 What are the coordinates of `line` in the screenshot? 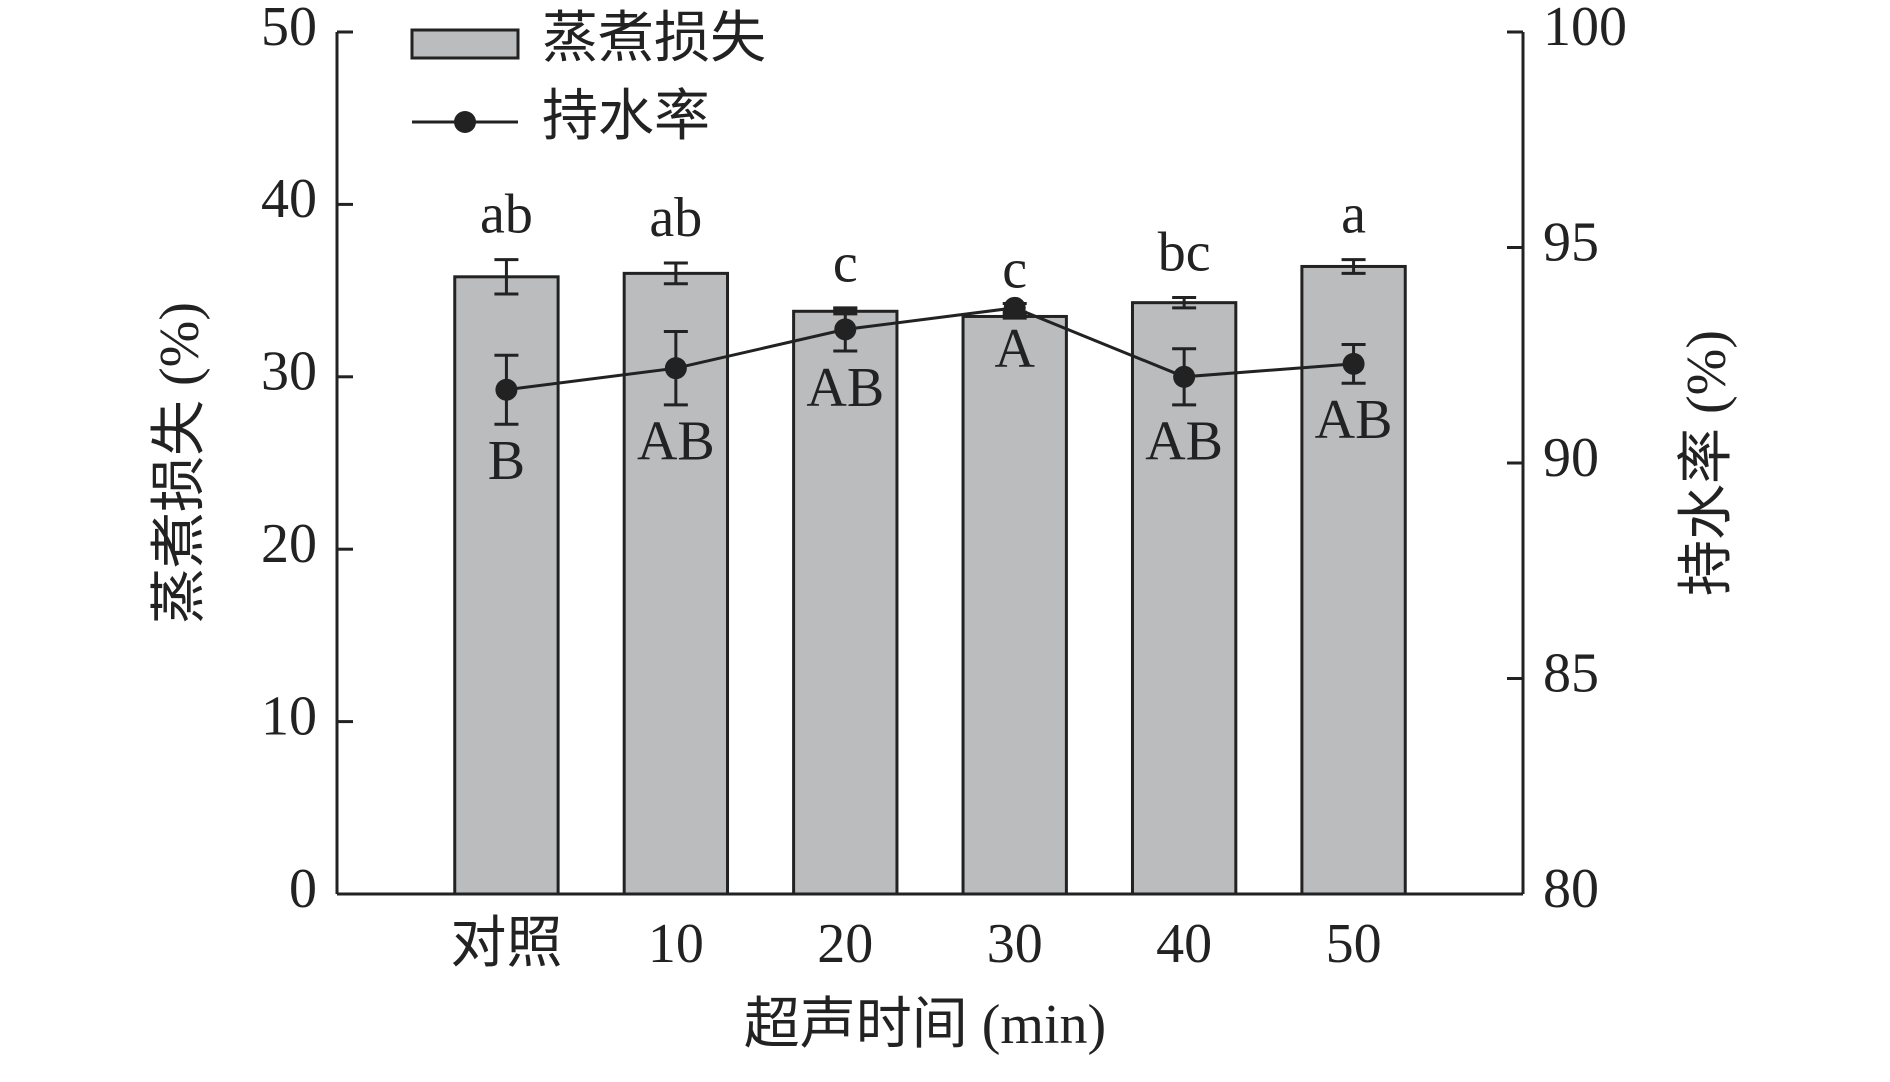 It's located at (930, 349).